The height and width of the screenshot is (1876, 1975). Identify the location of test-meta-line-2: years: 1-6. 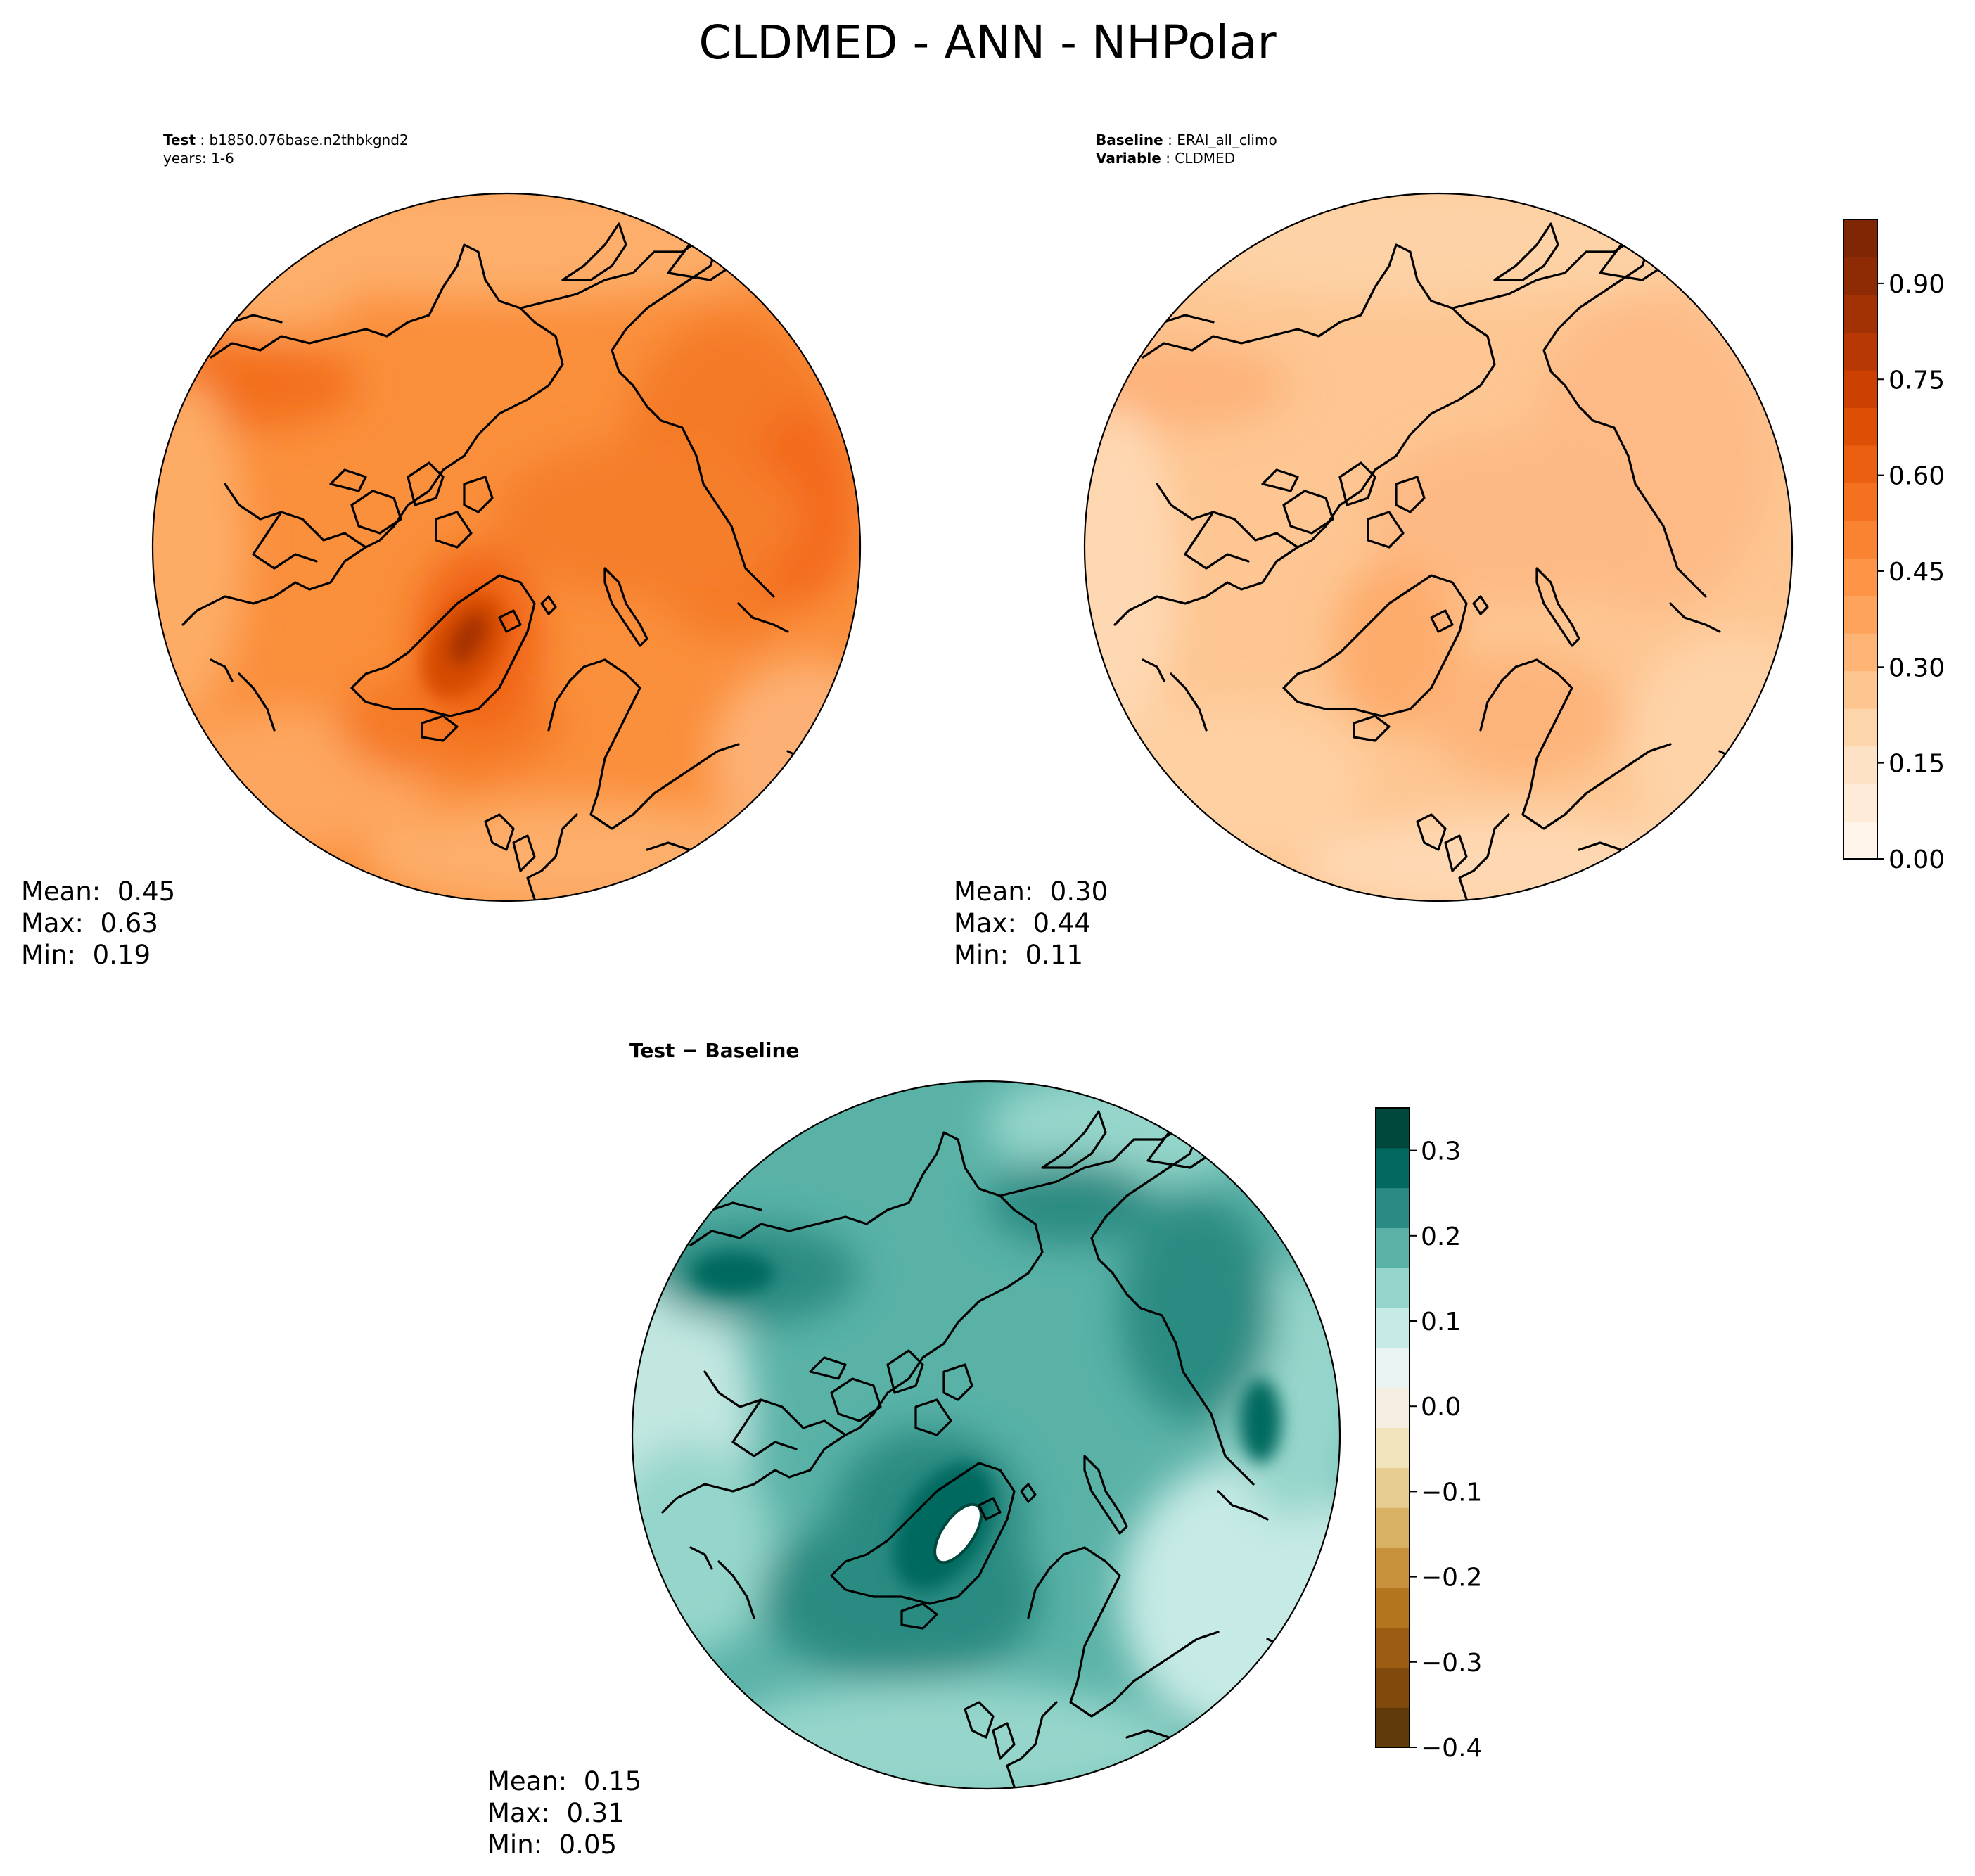
(198, 158).